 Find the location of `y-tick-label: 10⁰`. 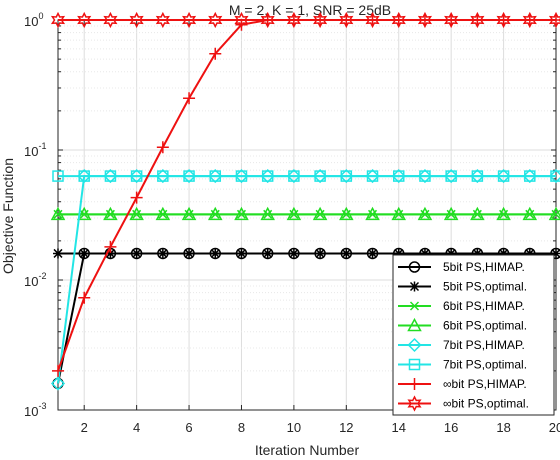

y-tick-label: 10⁰ is located at coordinates (33, 20).